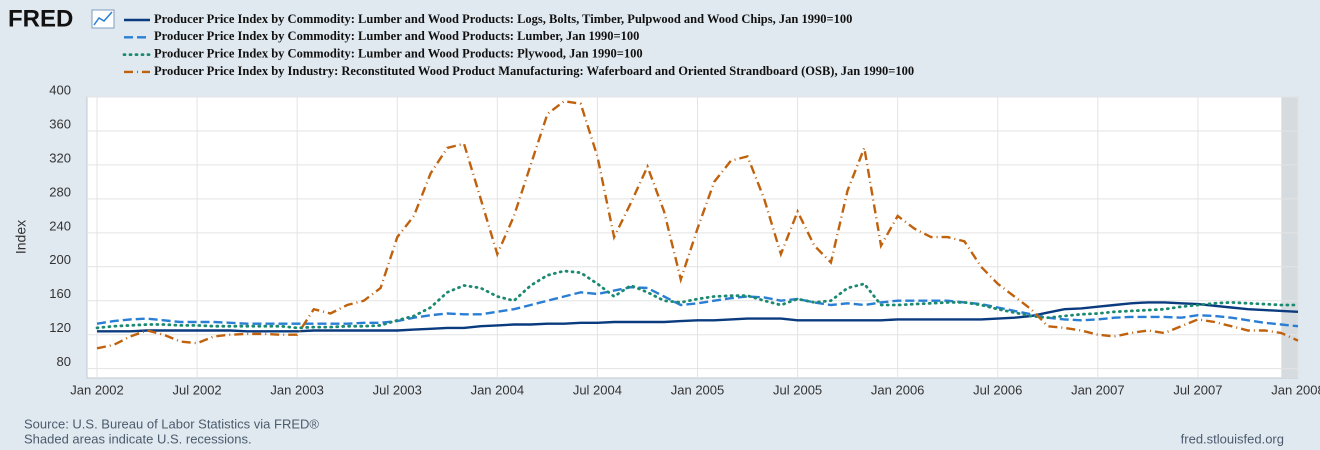 The image size is (1320, 450). Describe the element at coordinates (197, 389) in the screenshot. I see `x-tick-label: Jul 2002` at that location.